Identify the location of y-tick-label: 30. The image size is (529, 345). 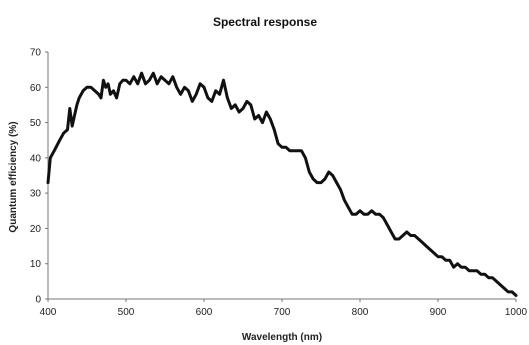
(36, 194).